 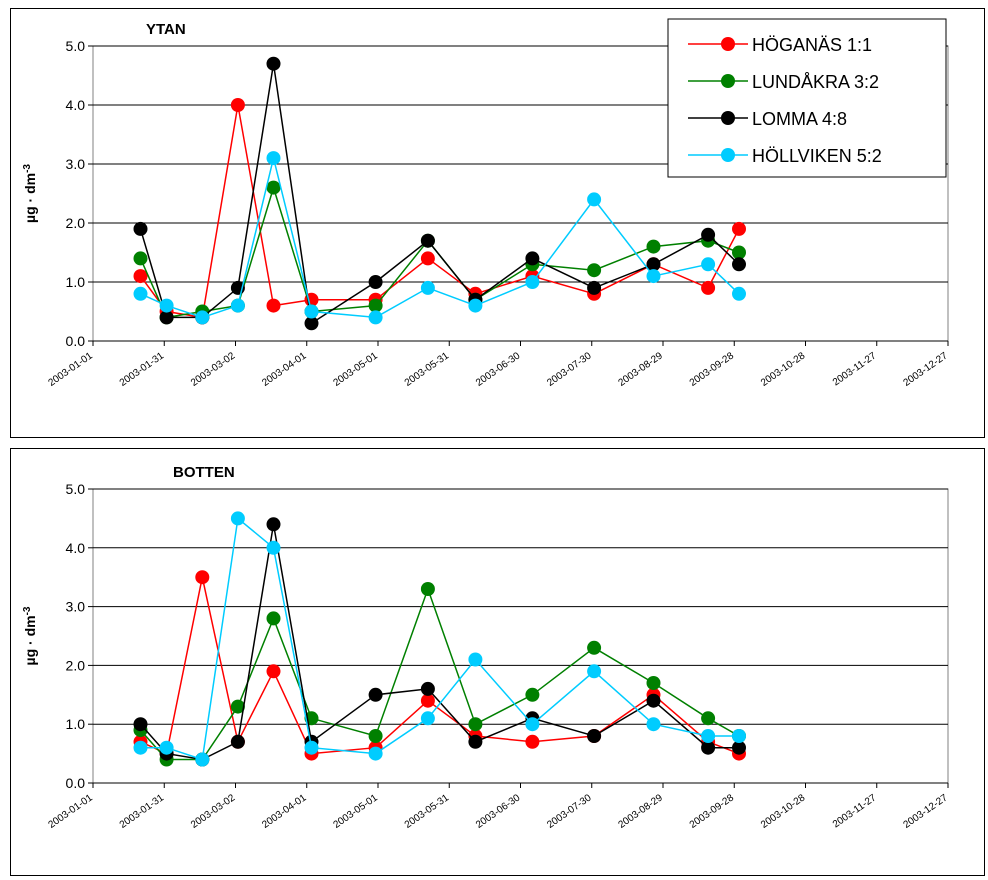 I want to click on legend-entry: HÖLLVIKEN 5:2, so click(x=817, y=156).